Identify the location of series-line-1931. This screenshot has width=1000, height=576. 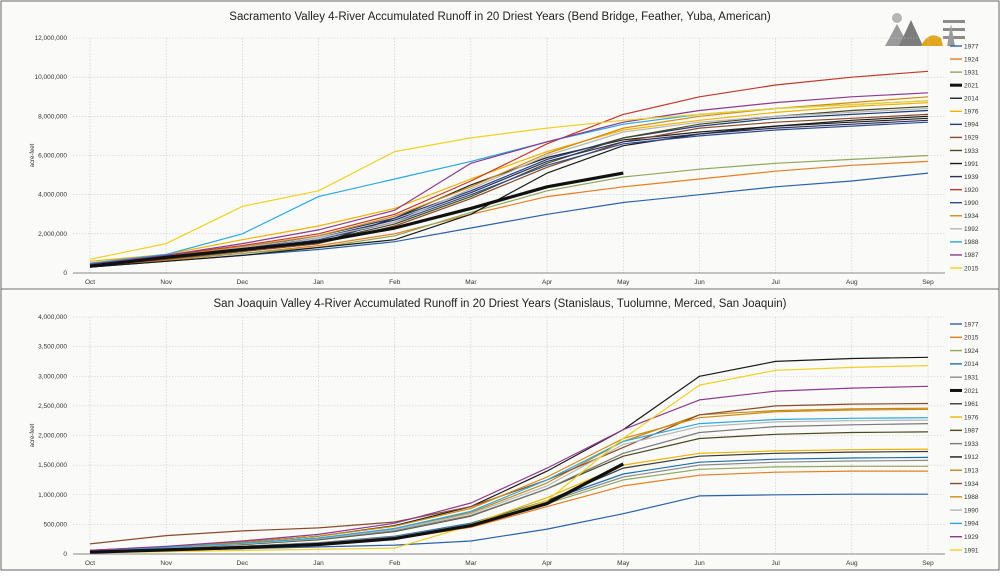
(509, 505).